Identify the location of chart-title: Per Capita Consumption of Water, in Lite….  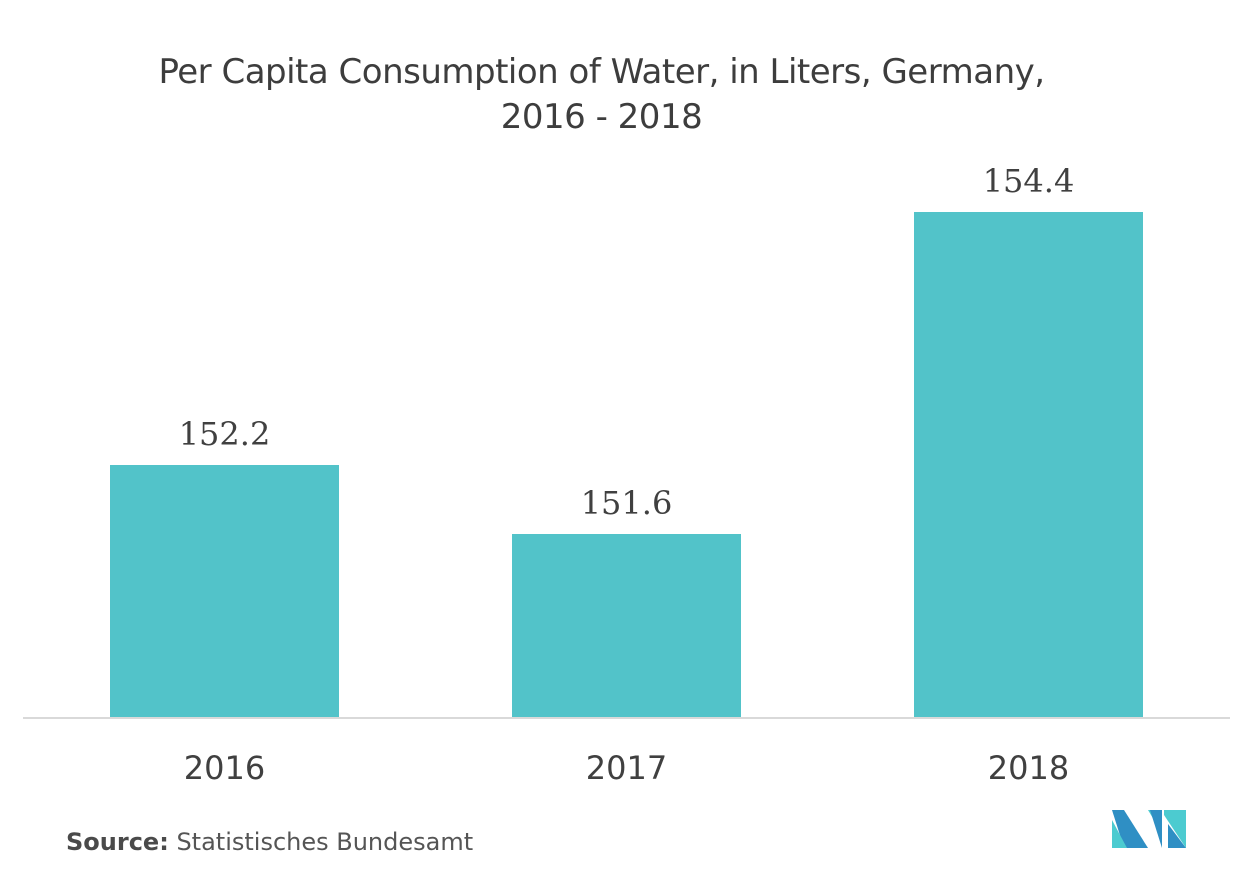
(601, 95).